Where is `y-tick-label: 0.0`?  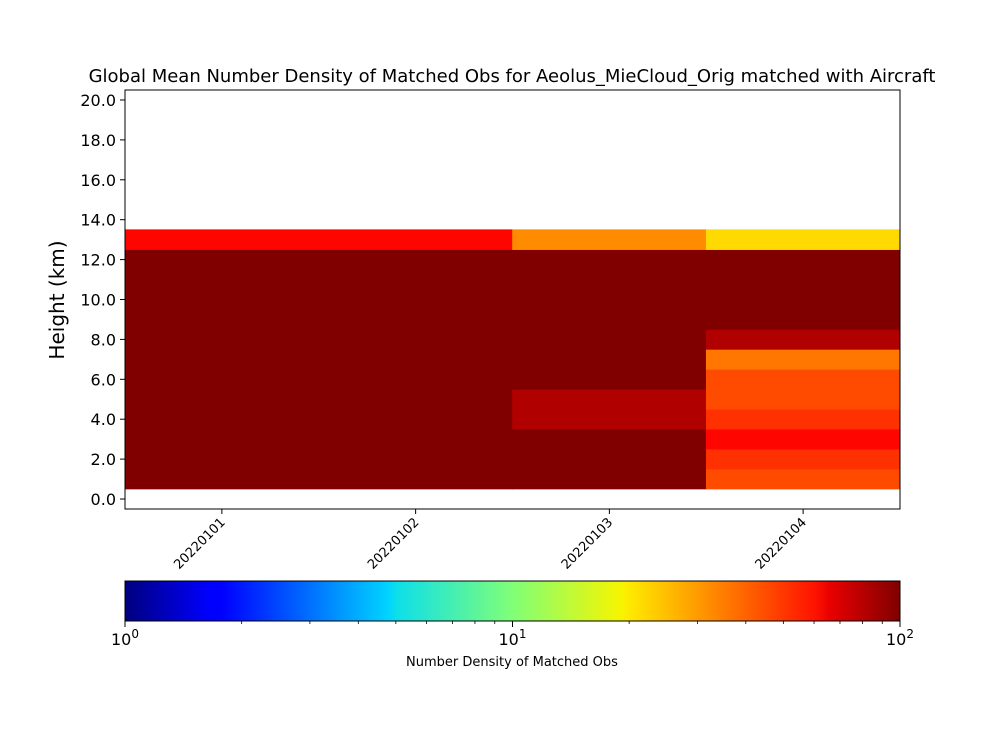 y-tick-label: 0.0 is located at coordinates (103, 499).